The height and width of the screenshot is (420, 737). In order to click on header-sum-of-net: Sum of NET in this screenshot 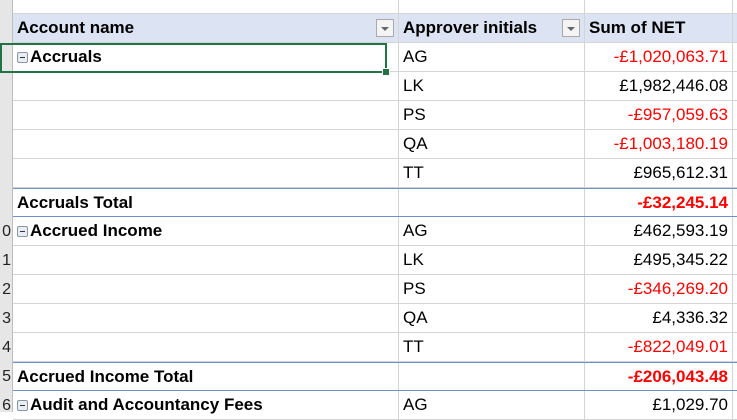, I will do `click(659, 28)`.